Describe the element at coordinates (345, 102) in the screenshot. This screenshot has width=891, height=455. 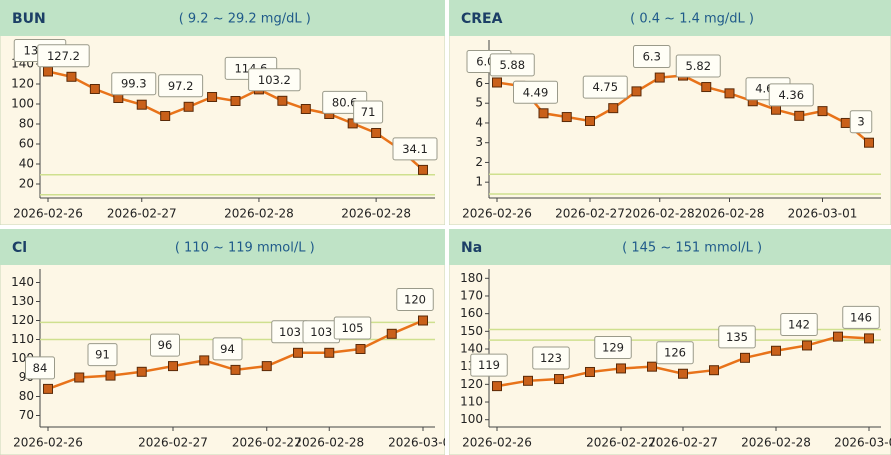
I see `value-label: 80.6` at that location.